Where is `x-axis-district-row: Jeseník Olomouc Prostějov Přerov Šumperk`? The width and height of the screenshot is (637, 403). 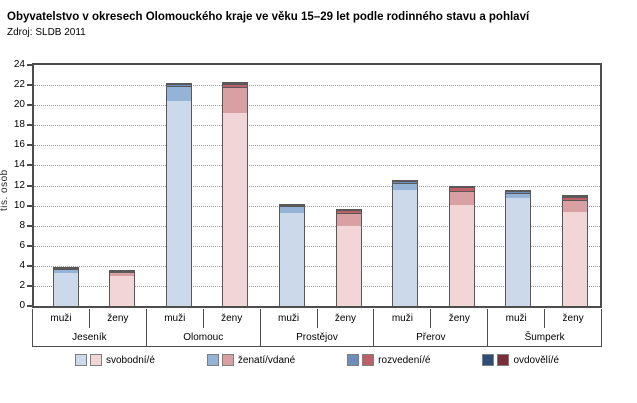 x-axis-district-row: Jeseník Olomouc Prostějov Přerov Šumperk is located at coordinates (317, 337).